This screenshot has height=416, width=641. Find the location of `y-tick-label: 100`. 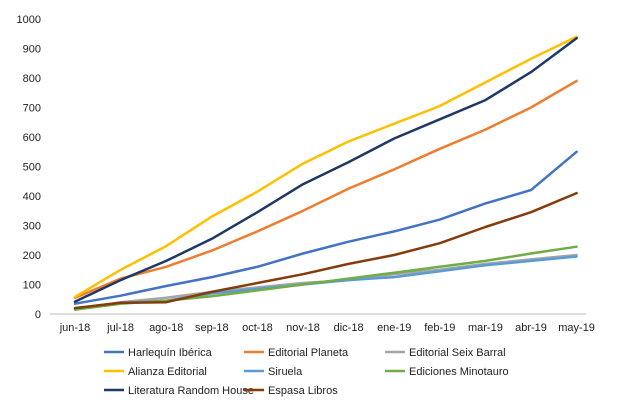

y-tick-label: 100 is located at coordinates (32, 286).